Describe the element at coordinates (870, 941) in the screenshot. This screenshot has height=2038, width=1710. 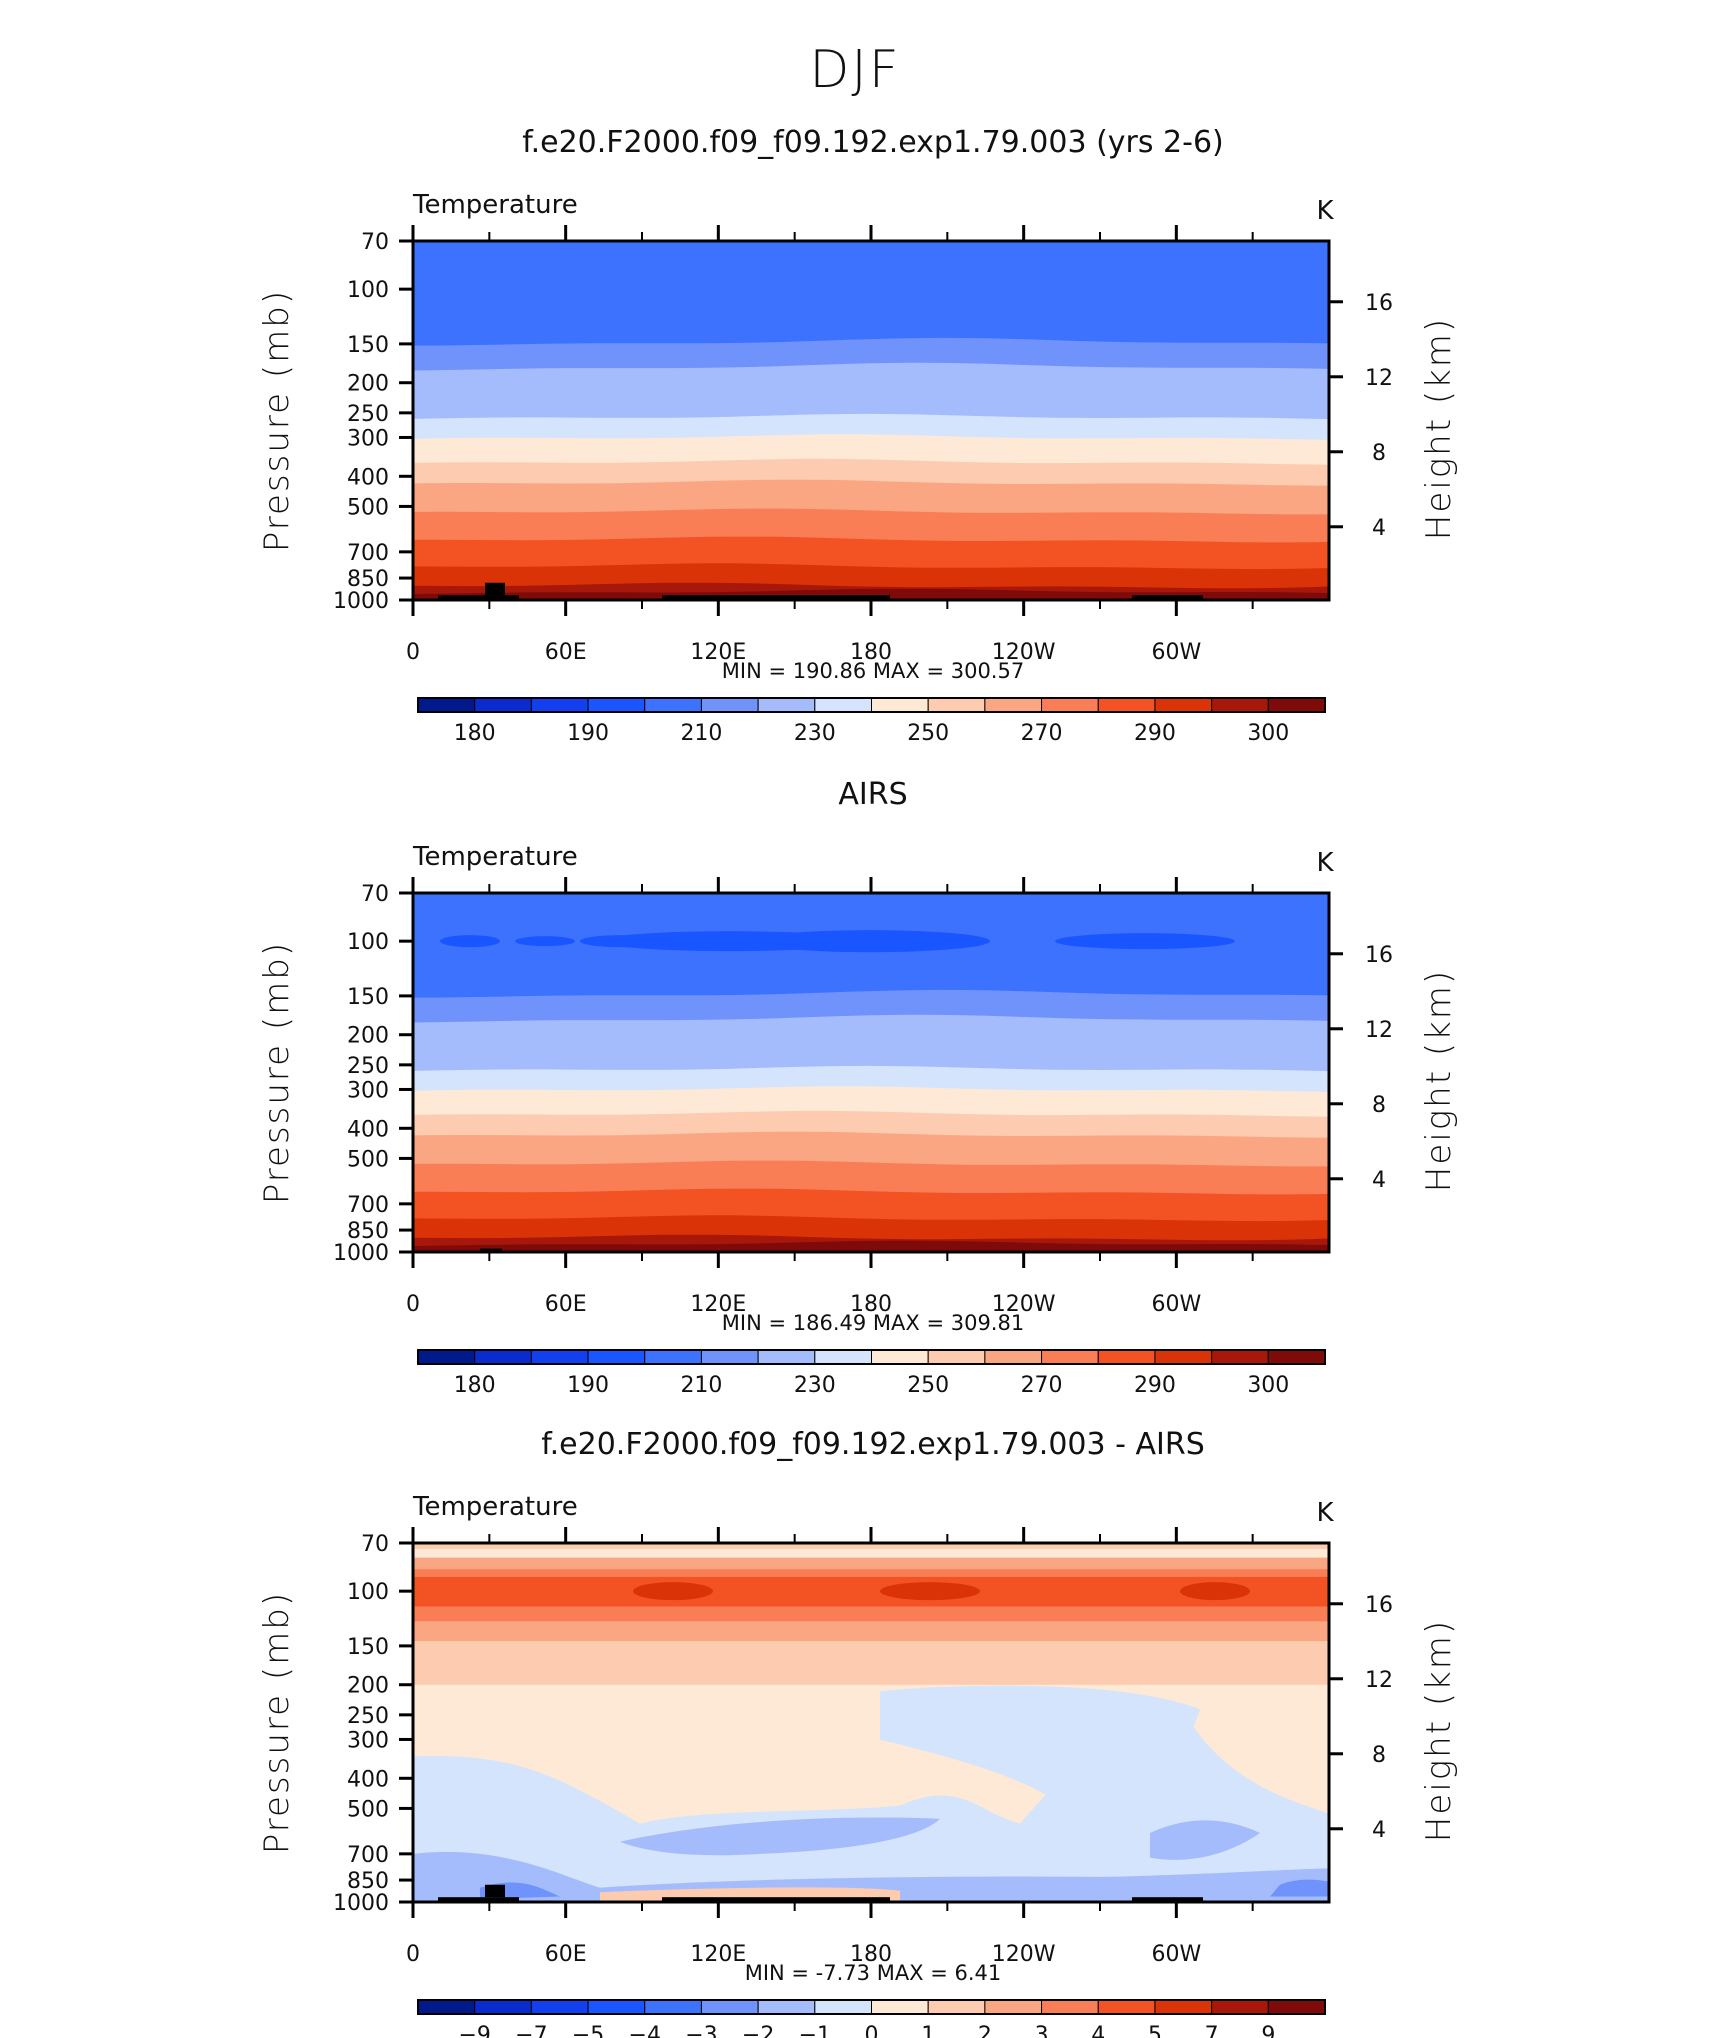
I see `cold-lens` at that location.